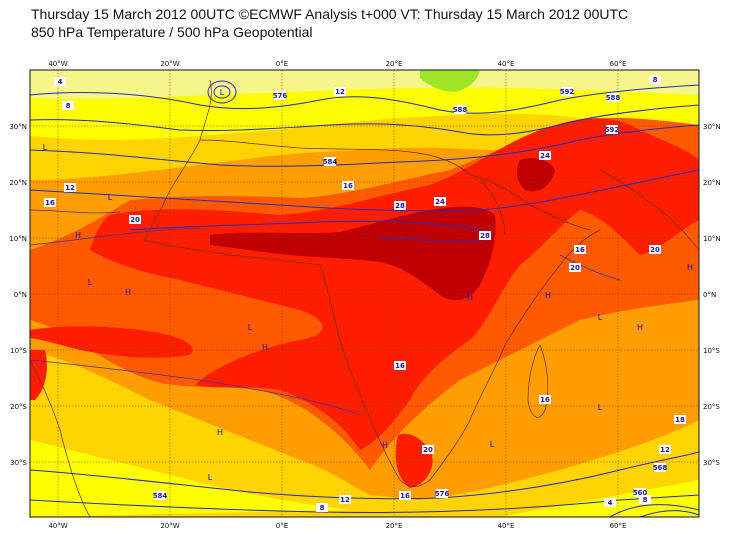 This screenshot has width=730, height=538. I want to click on latitude-labels-right: 30°N 20°N 10°N 0°N 10°S 20°S 30°S, so click(712, 295).